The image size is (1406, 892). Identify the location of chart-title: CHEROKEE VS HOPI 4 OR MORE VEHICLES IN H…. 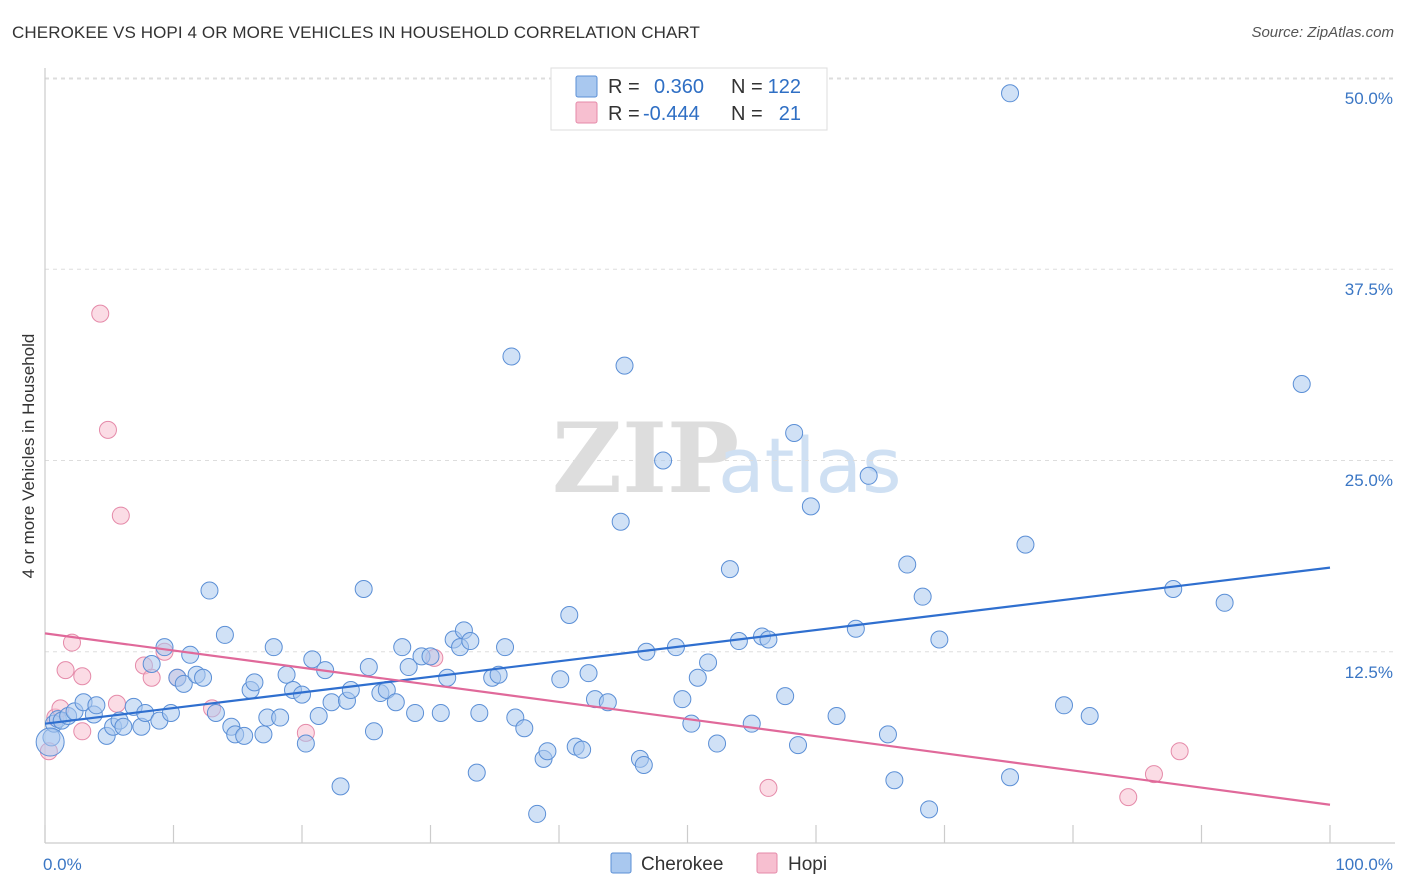
(356, 32).